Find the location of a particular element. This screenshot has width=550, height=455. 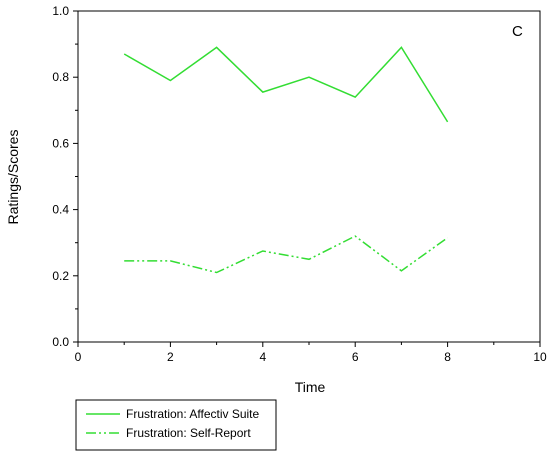

y-tick-label: 0.6 is located at coordinates (60, 143).